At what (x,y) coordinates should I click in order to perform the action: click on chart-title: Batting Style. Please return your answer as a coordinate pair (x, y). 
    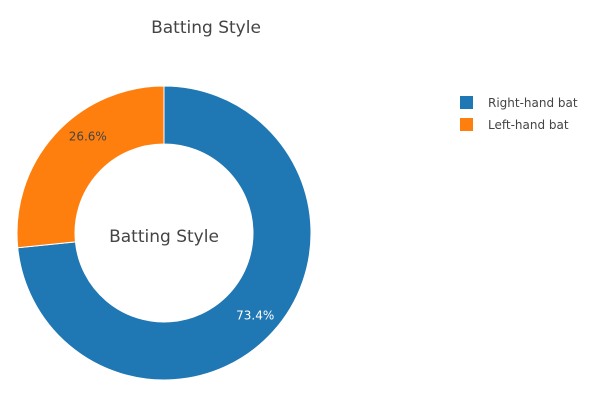
    Looking at the image, I should click on (206, 28).